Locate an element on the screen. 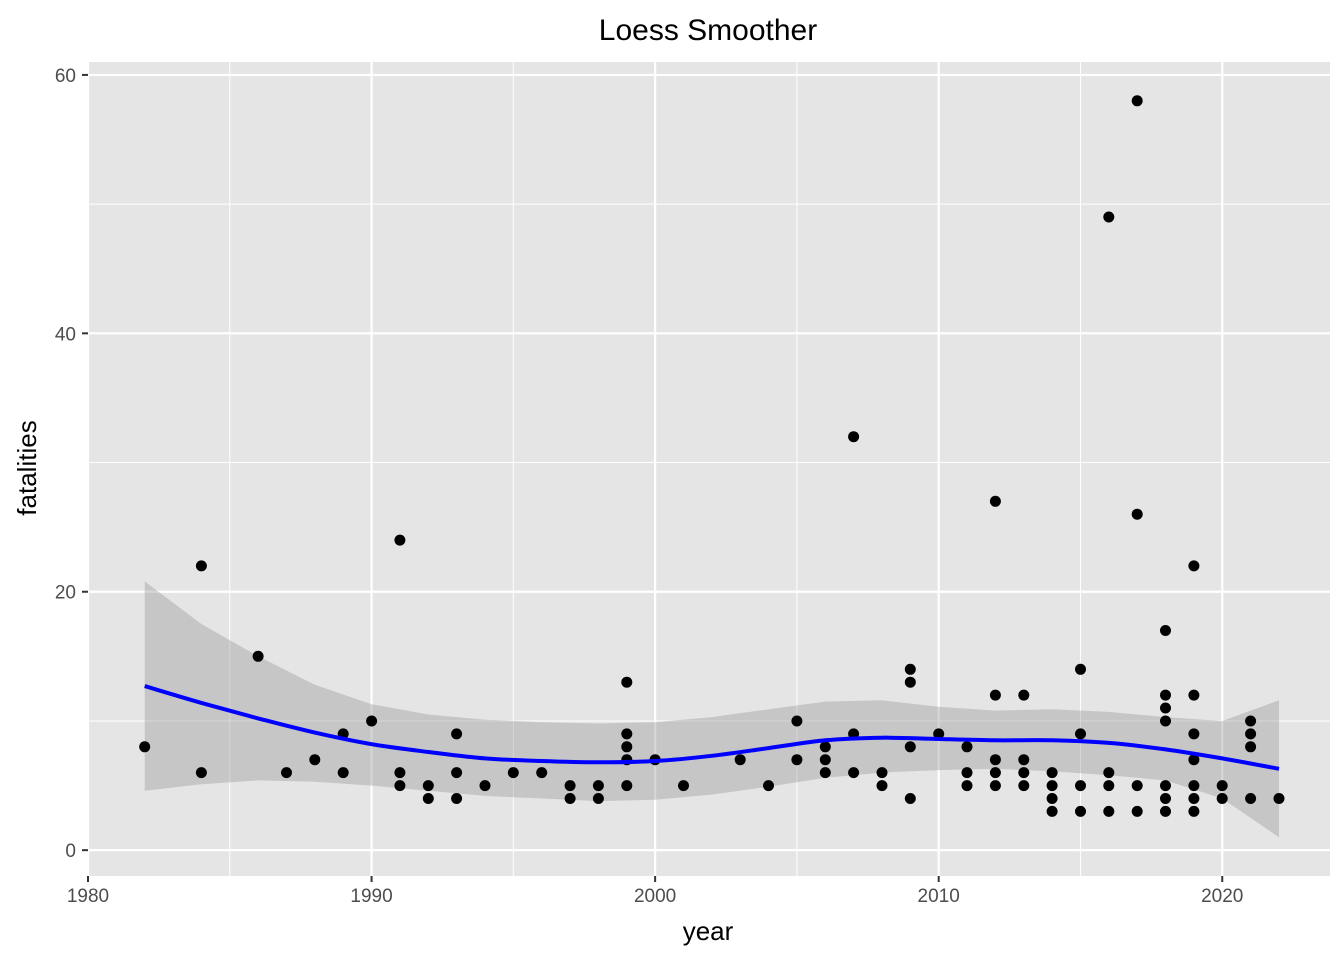 The width and height of the screenshot is (1344, 960). x-axis: 1980 1990 2000 2010 2020 is located at coordinates (655, 891).